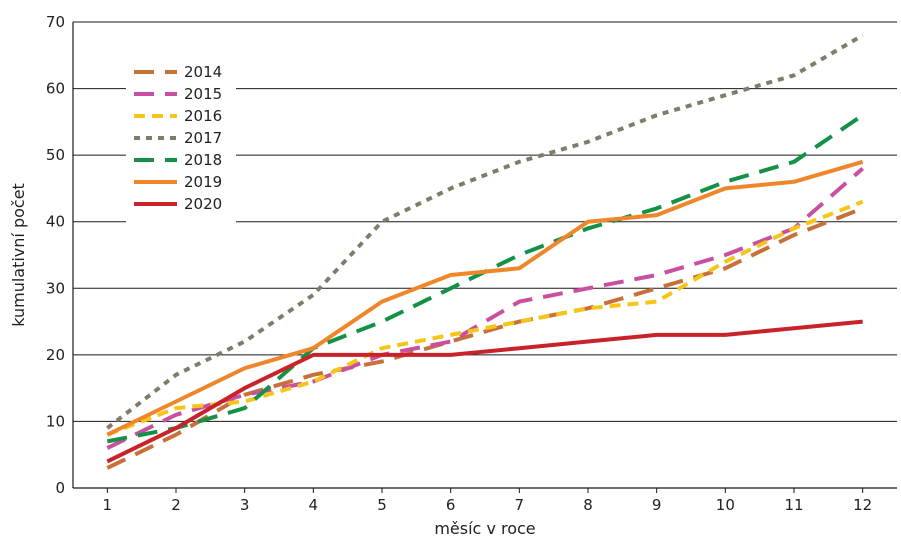 This screenshot has width=901, height=539. What do you see at coordinates (60, 488) in the screenshot?
I see `y-tick-label: 0` at bounding box center [60, 488].